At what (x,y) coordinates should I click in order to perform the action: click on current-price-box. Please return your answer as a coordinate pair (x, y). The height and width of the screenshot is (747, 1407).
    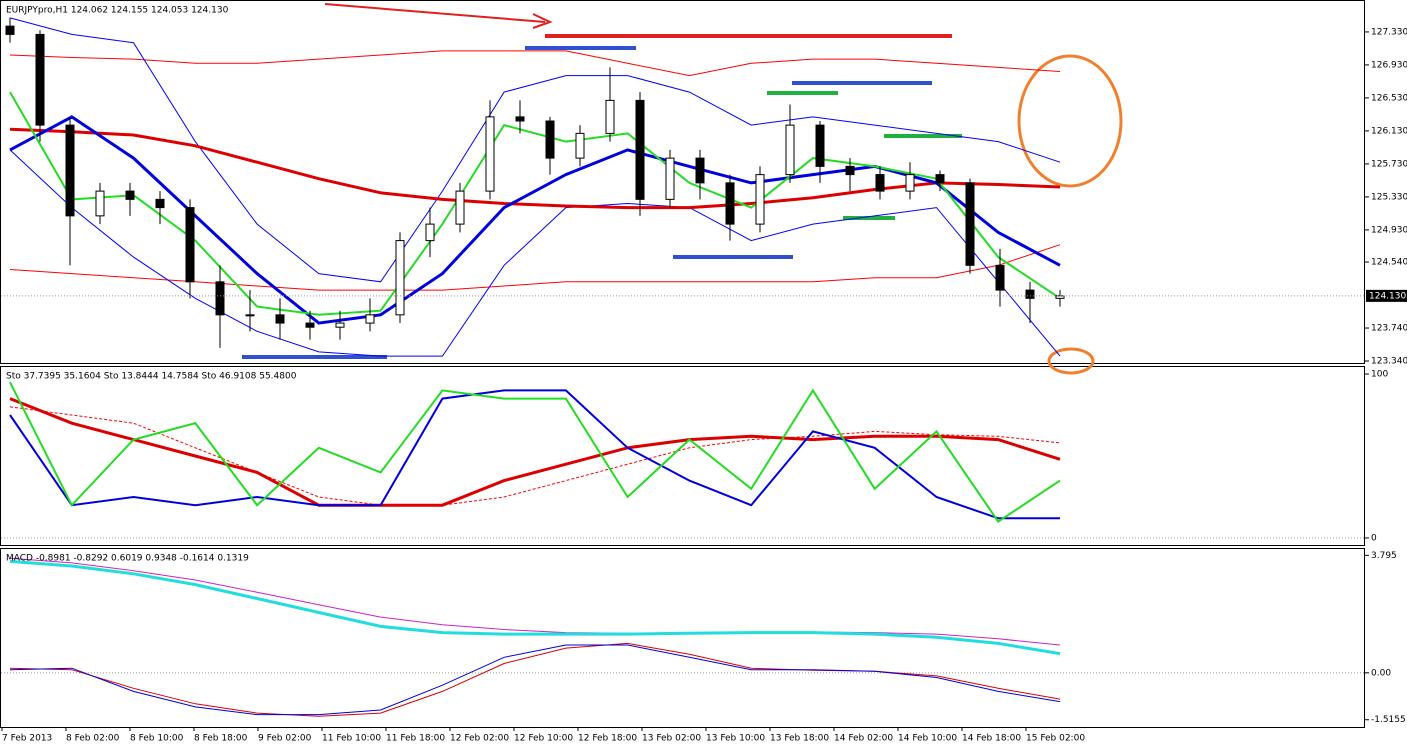
    Looking at the image, I should click on (1386, 295).